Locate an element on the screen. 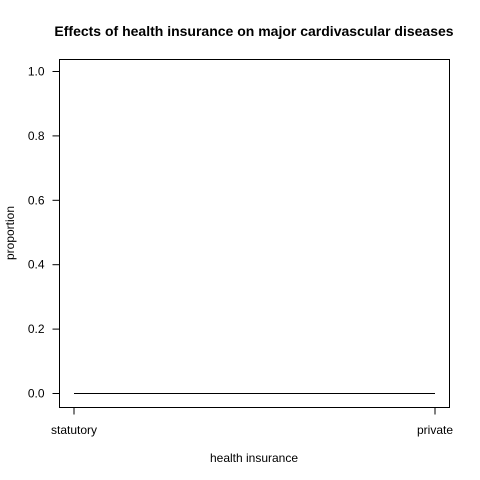 The width and height of the screenshot is (480, 480). x-tick-label: statutory is located at coordinates (74, 430).